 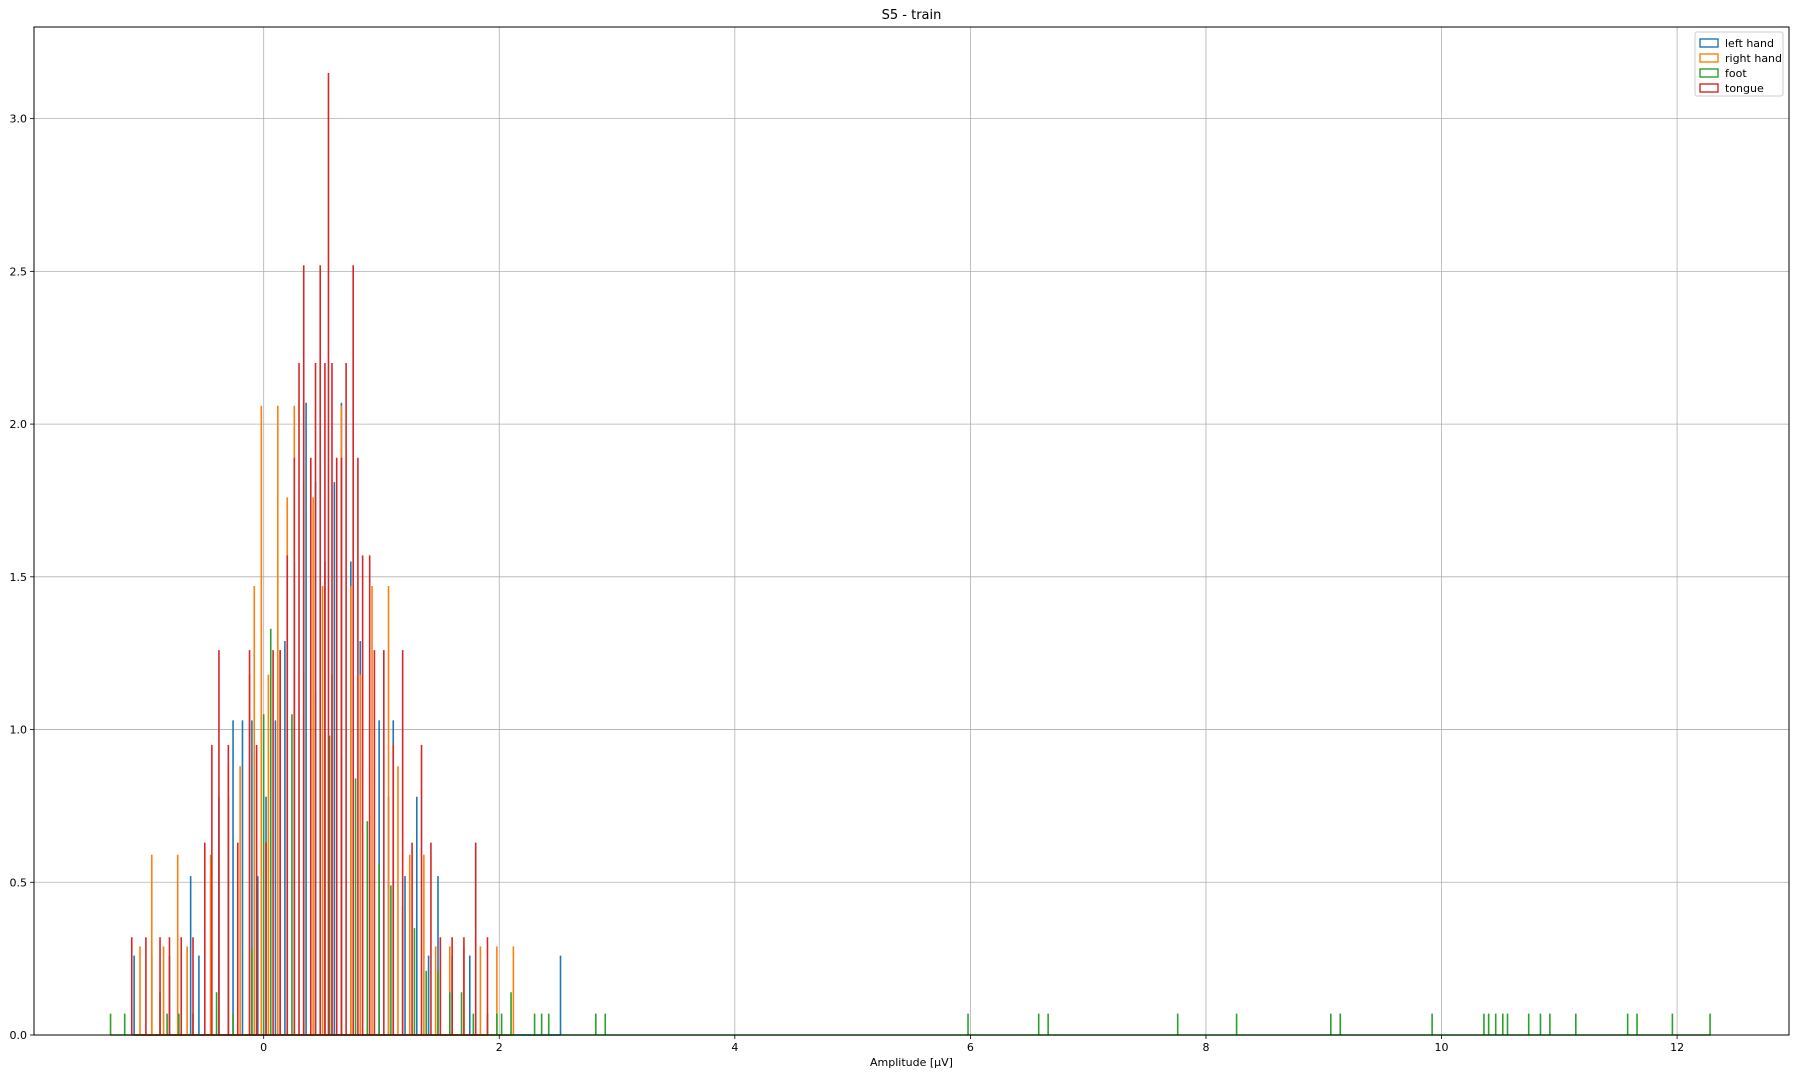 What do you see at coordinates (263, 1047) in the screenshot?
I see `x-tick-label: 0` at bounding box center [263, 1047].